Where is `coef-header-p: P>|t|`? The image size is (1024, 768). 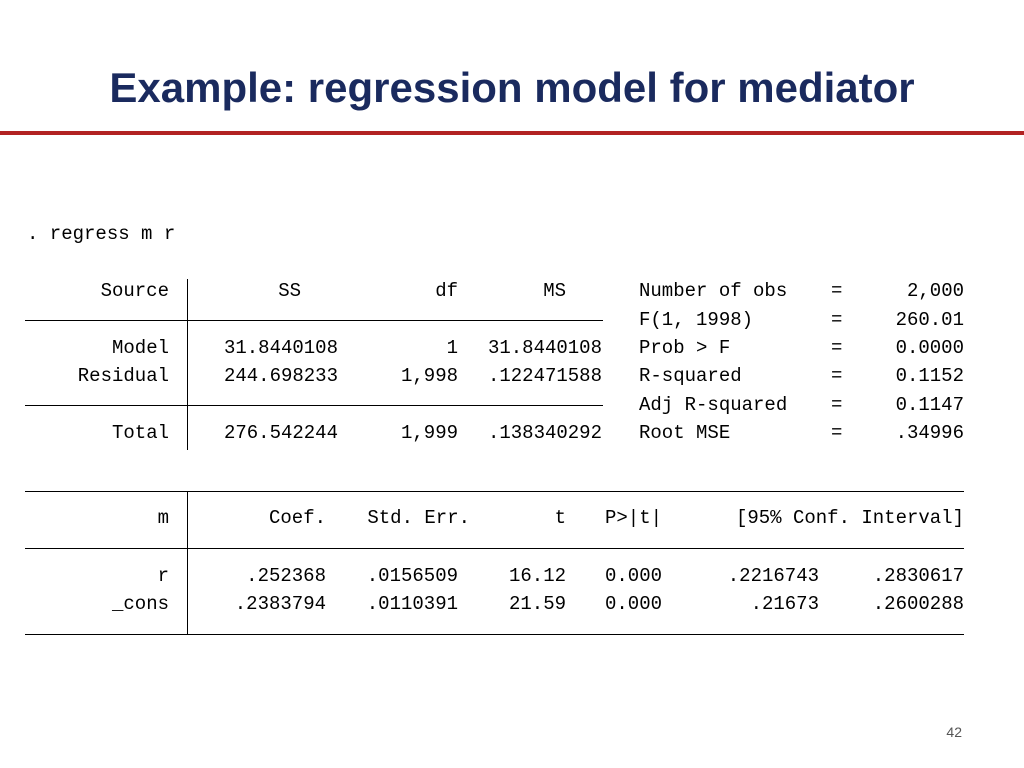 coef-header-p: P>|t| is located at coordinates (633, 518).